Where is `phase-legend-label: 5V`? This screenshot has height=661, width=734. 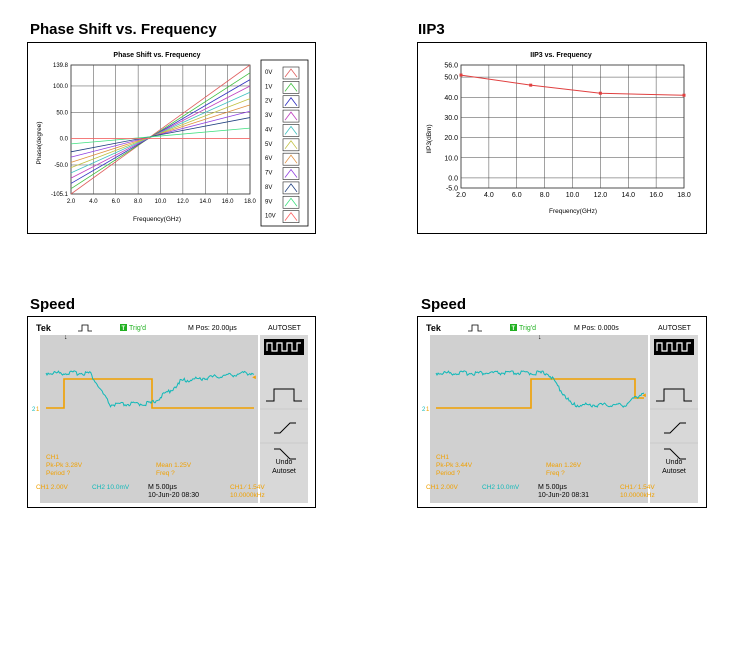
phase-legend-label: 5V is located at coordinates (268, 145).